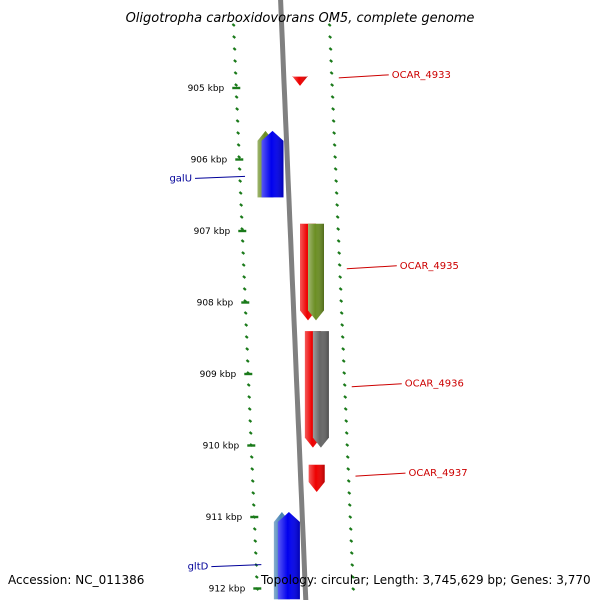  I want to click on gene-label: OCAR_4936, so click(407, 384).